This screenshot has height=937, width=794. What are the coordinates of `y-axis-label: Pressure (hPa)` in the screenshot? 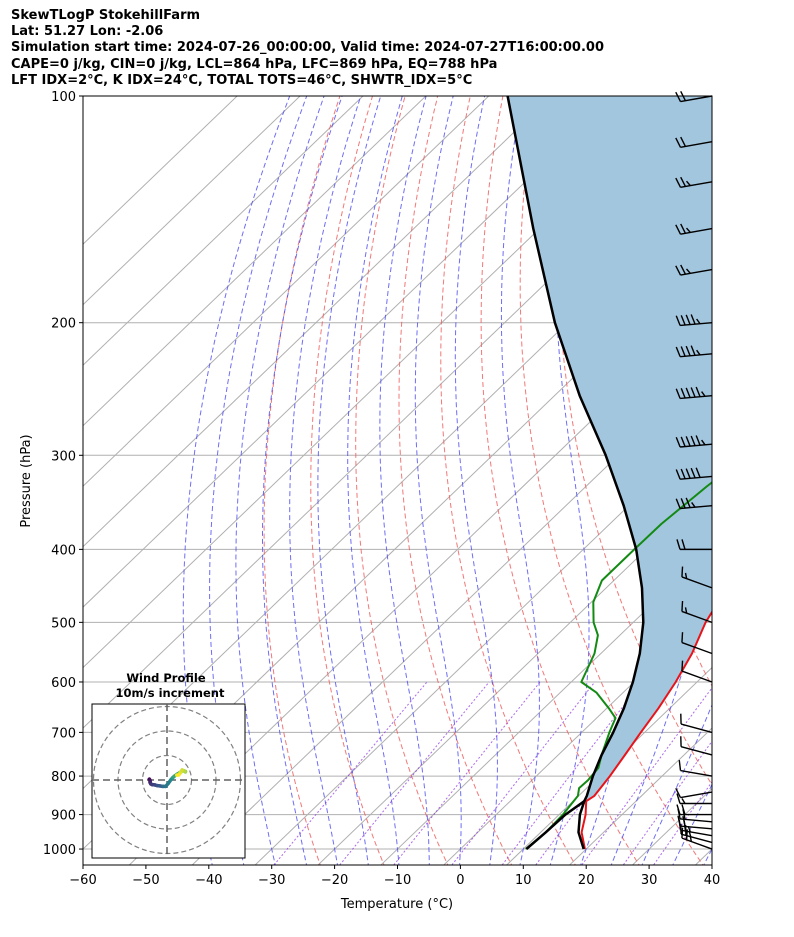 It's located at (26, 480).